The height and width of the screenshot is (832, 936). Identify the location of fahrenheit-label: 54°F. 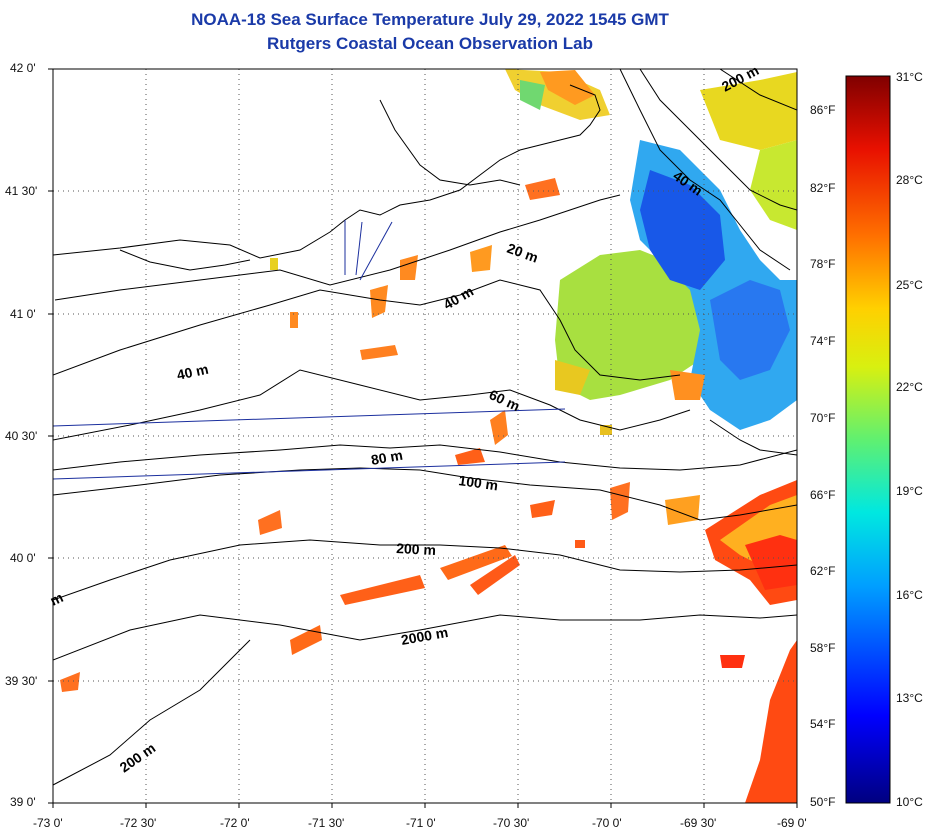
(823, 724).